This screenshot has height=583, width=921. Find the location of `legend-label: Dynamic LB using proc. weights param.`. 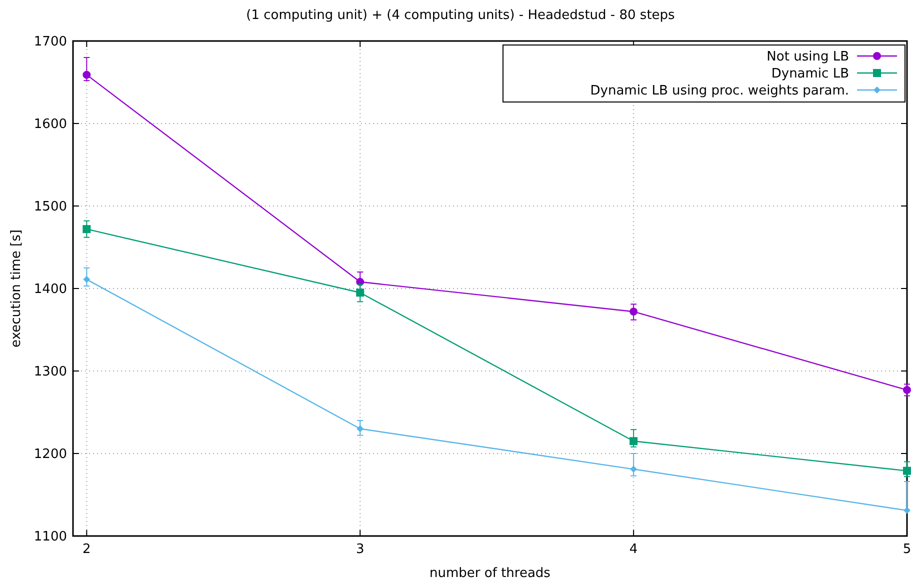

legend-label: Dynamic LB using proc. weights param. is located at coordinates (719, 91).